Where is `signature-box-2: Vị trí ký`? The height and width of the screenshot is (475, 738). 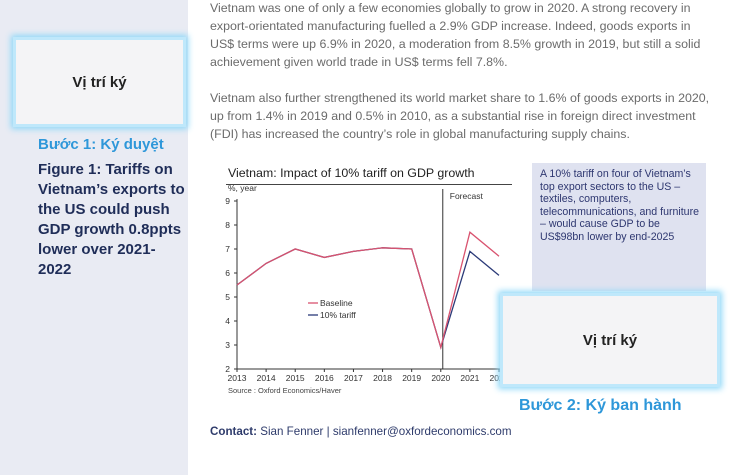
signature-box-2: Vị trí ký is located at coordinates (610, 340).